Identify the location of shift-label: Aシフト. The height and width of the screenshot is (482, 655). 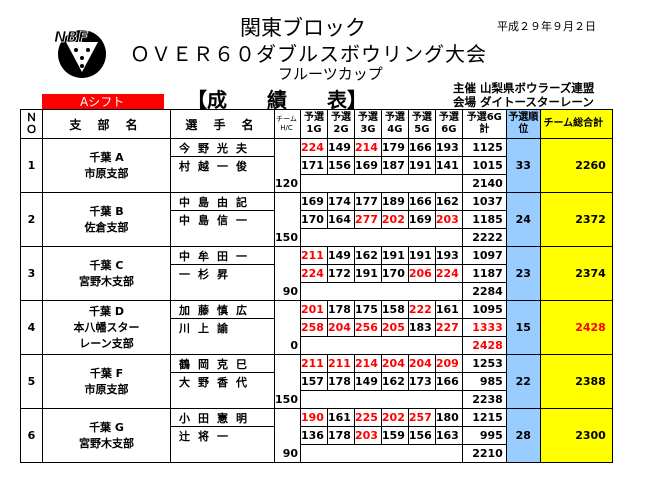
(103, 102).